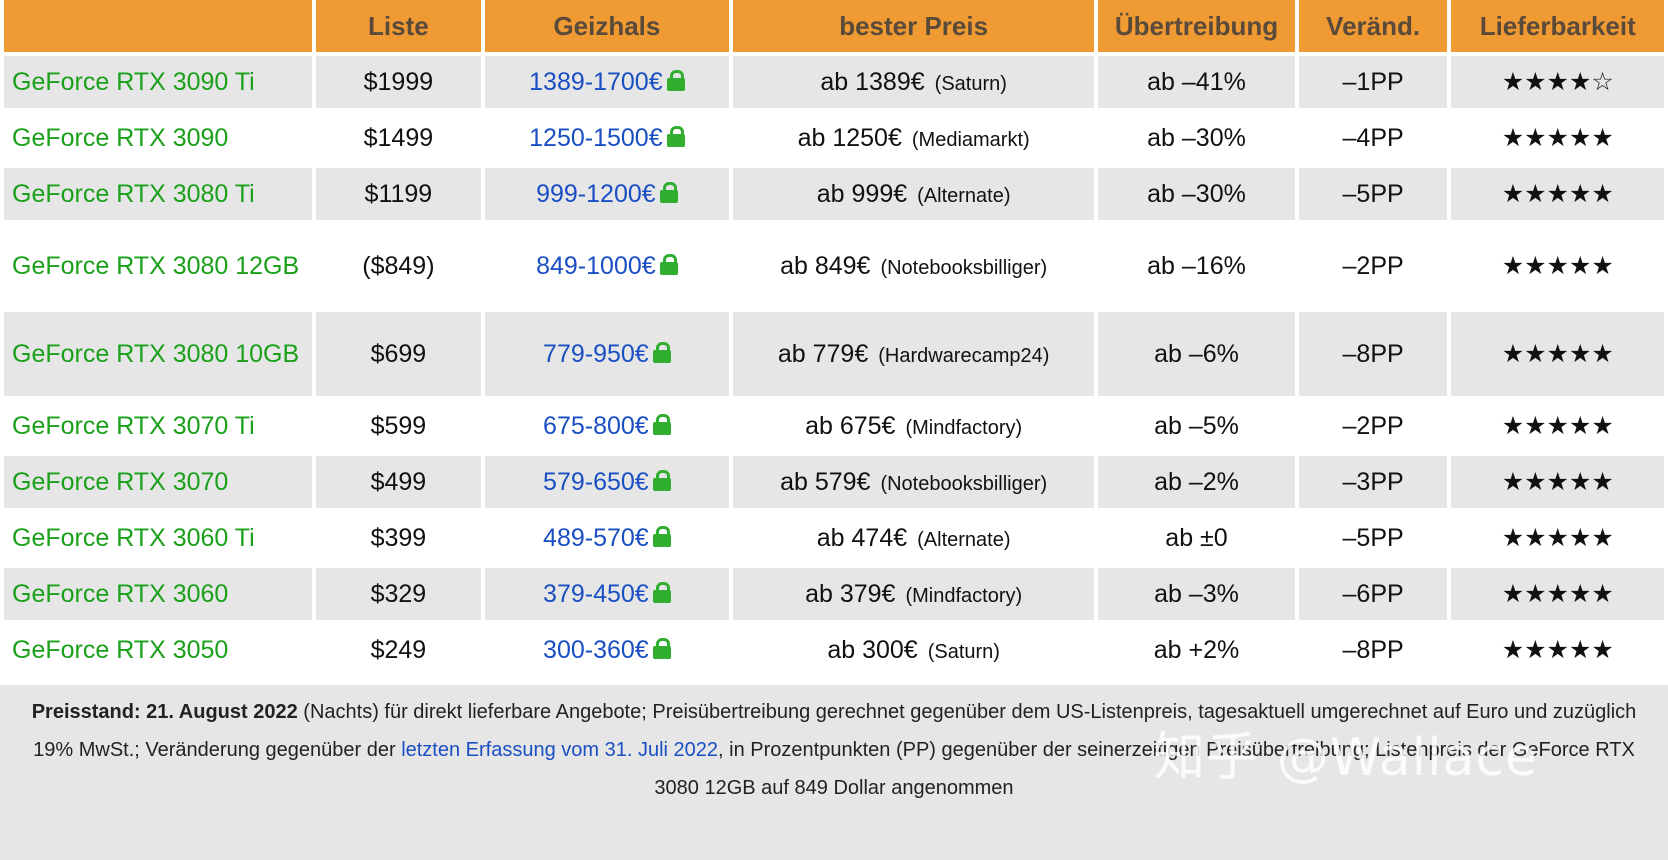 The height and width of the screenshot is (860, 1668). Describe the element at coordinates (398, 266) in the screenshot. I see `list-price: ($849)` at that location.